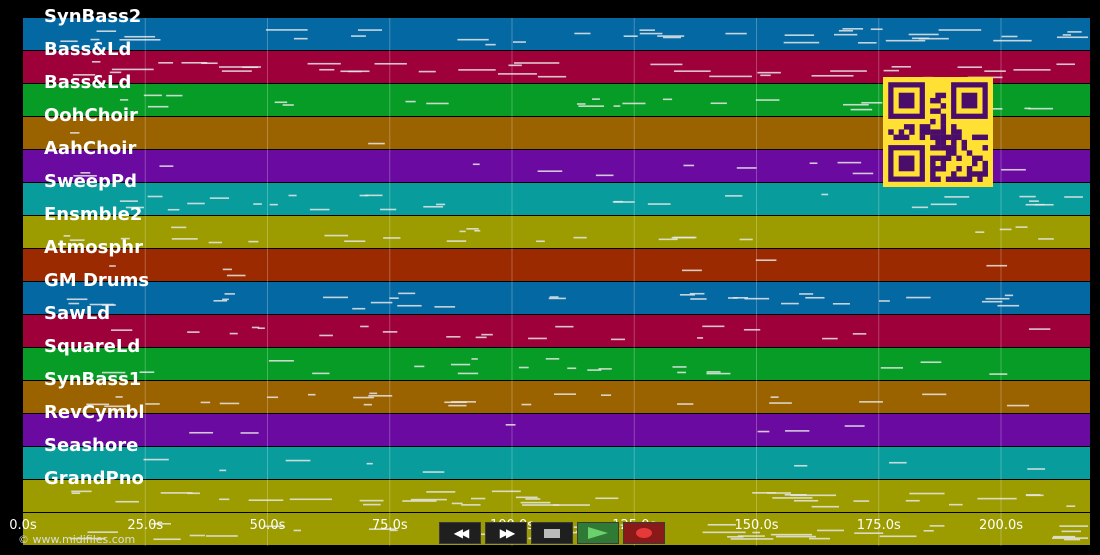 The image size is (1100, 555). Describe the element at coordinates (90, 148) in the screenshot. I see `track-label: AahChoir` at that location.